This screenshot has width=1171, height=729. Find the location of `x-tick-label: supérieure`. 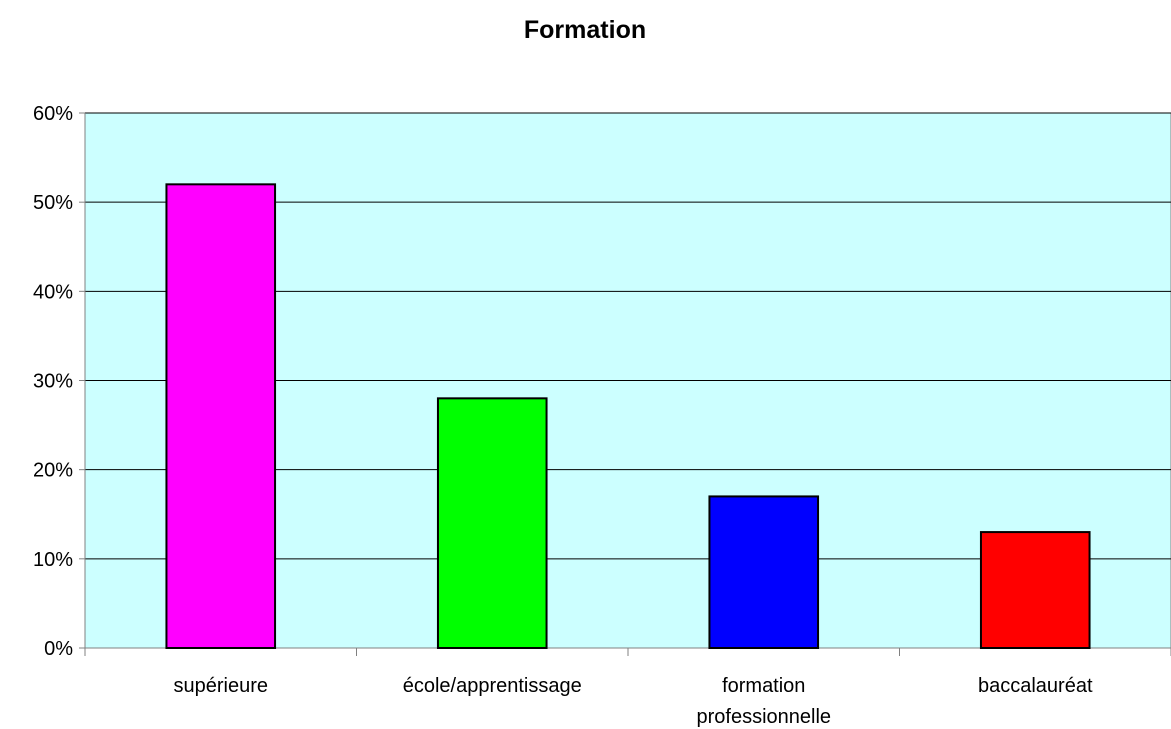

x-tick-label: supérieure is located at coordinates (220, 686).